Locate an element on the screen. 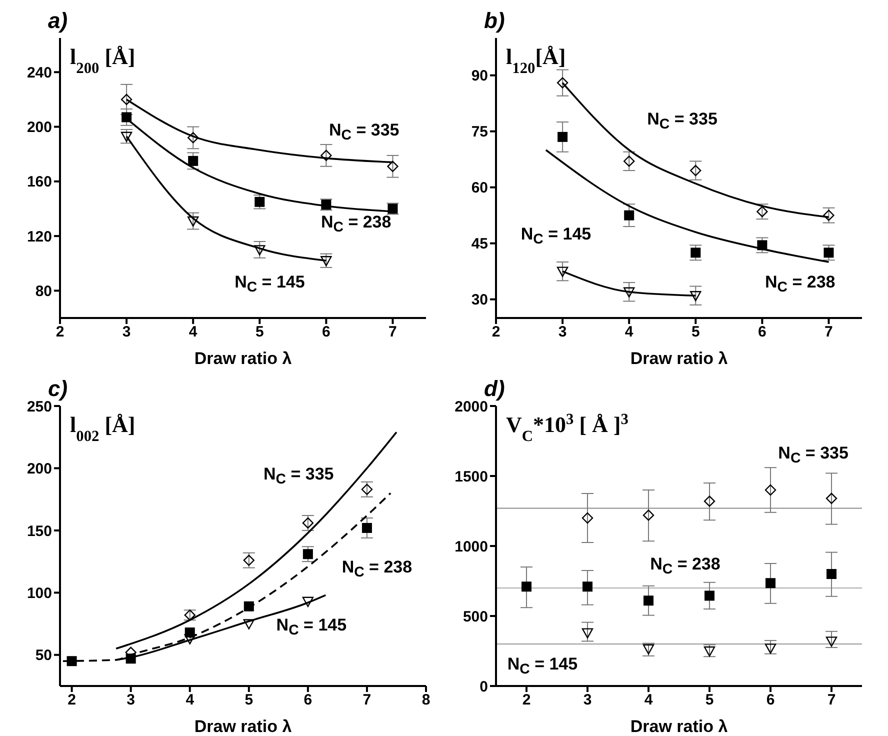 The width and height of the screenshot is (888, 736). x-tick-label: 8 is located at coordinates (426, 700).